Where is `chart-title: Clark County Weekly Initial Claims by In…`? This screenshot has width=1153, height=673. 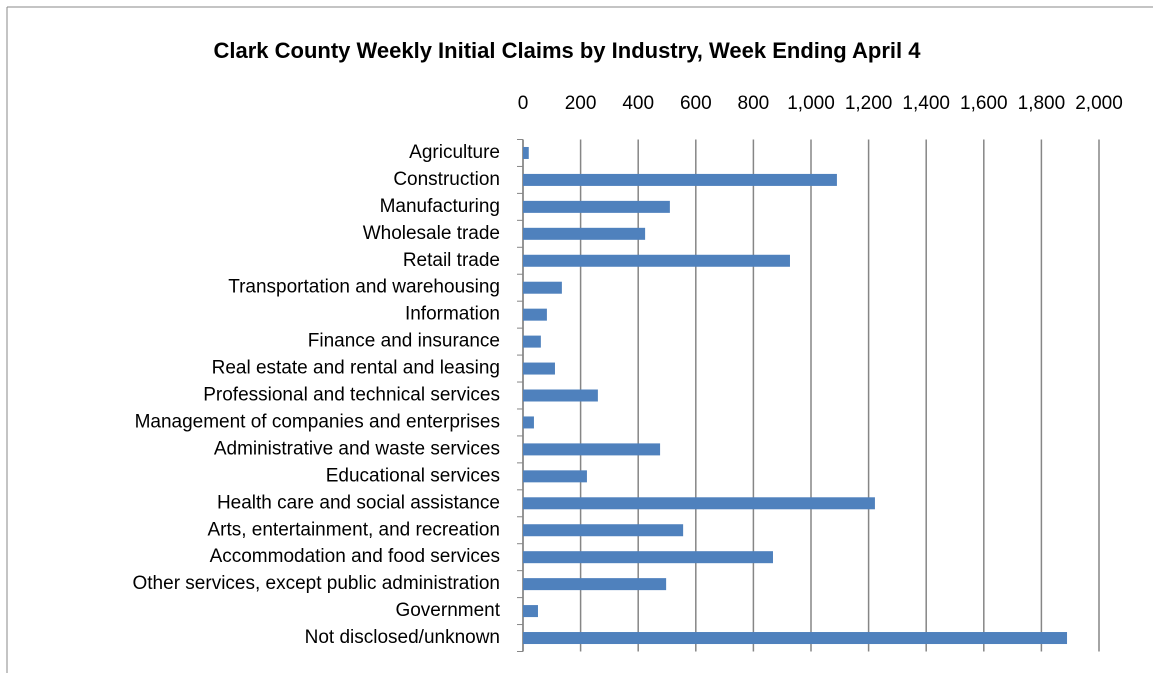
chart-title: Clark County Weekly Initial Claims by In… is located at coordinates (567, 50).